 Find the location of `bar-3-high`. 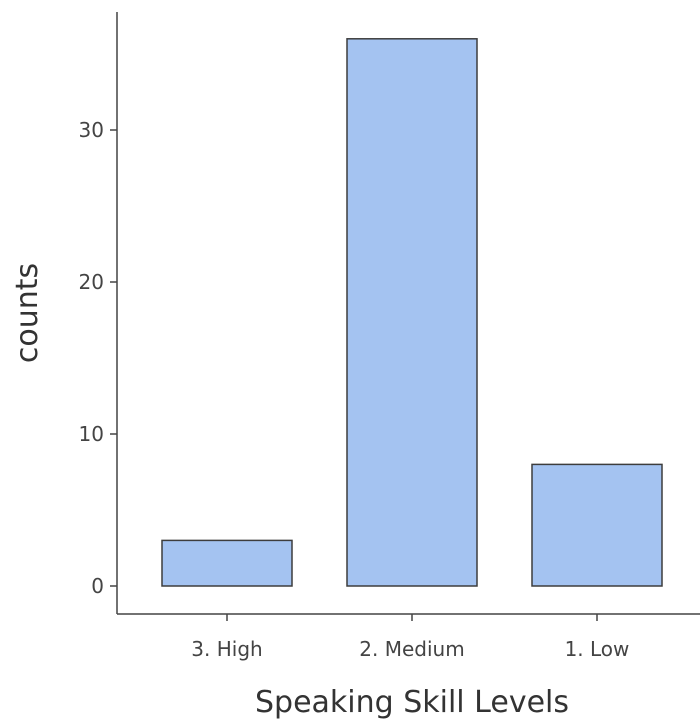

bar-3-high is located at coordinates (227, 563).